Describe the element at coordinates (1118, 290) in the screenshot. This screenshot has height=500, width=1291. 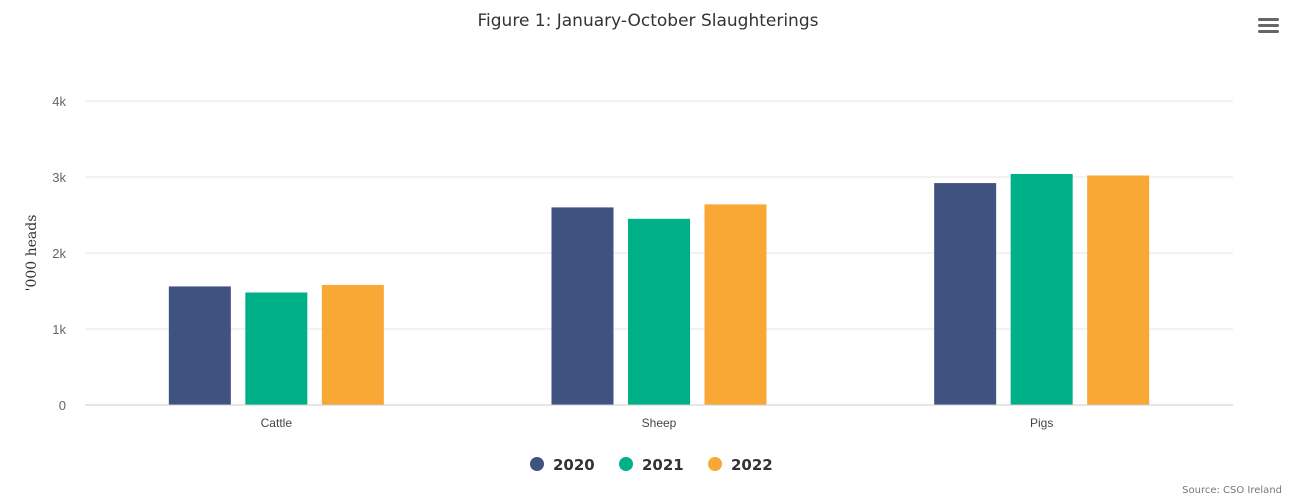
I see `bar-pigs-2022` at that location.